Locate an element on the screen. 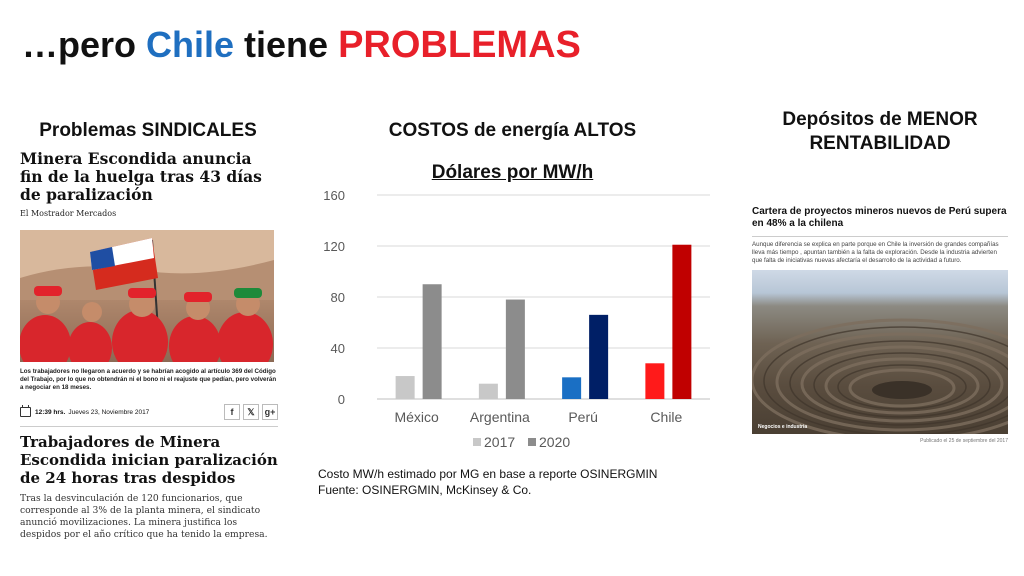 Image resolution: width=1024 pixels, height=576 pixels. right-article-divider is located at coordinates (880, 236).